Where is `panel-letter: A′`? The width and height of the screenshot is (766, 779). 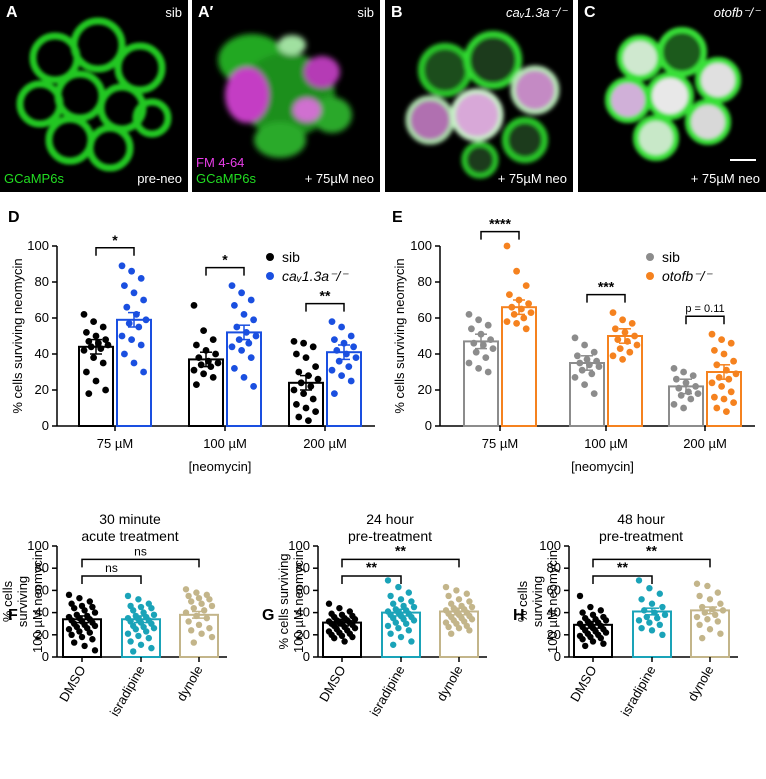
panel-letter: A′ is located at coordinates (206, 12).